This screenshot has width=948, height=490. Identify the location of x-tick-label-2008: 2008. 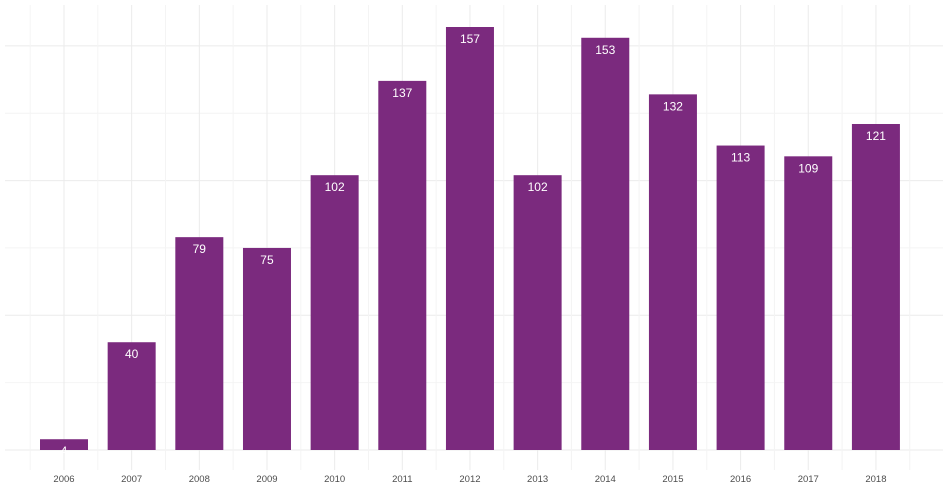
(199, 479).